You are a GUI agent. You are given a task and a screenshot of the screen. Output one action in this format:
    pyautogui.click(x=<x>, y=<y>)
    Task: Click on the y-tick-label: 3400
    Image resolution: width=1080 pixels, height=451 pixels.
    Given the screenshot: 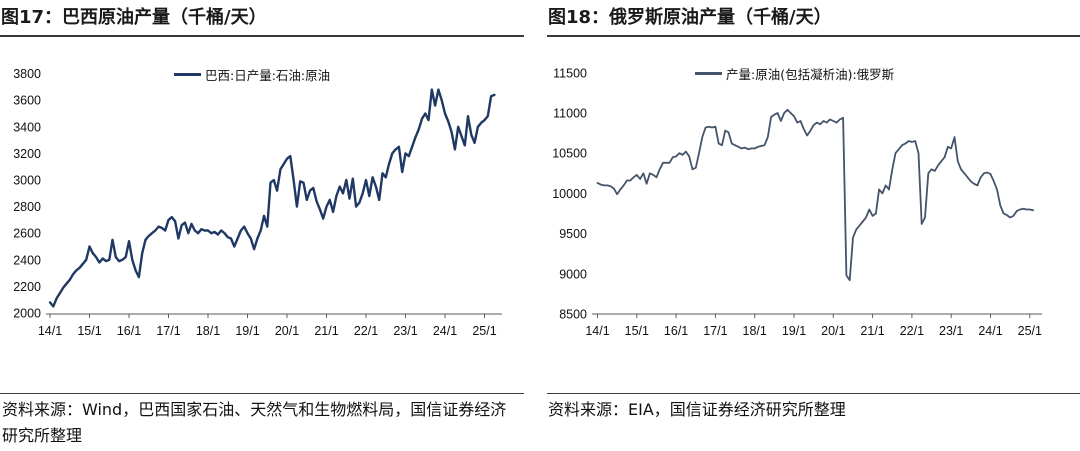 What is the action you would take?
    pyautogui.click(x=27, y=127)
    